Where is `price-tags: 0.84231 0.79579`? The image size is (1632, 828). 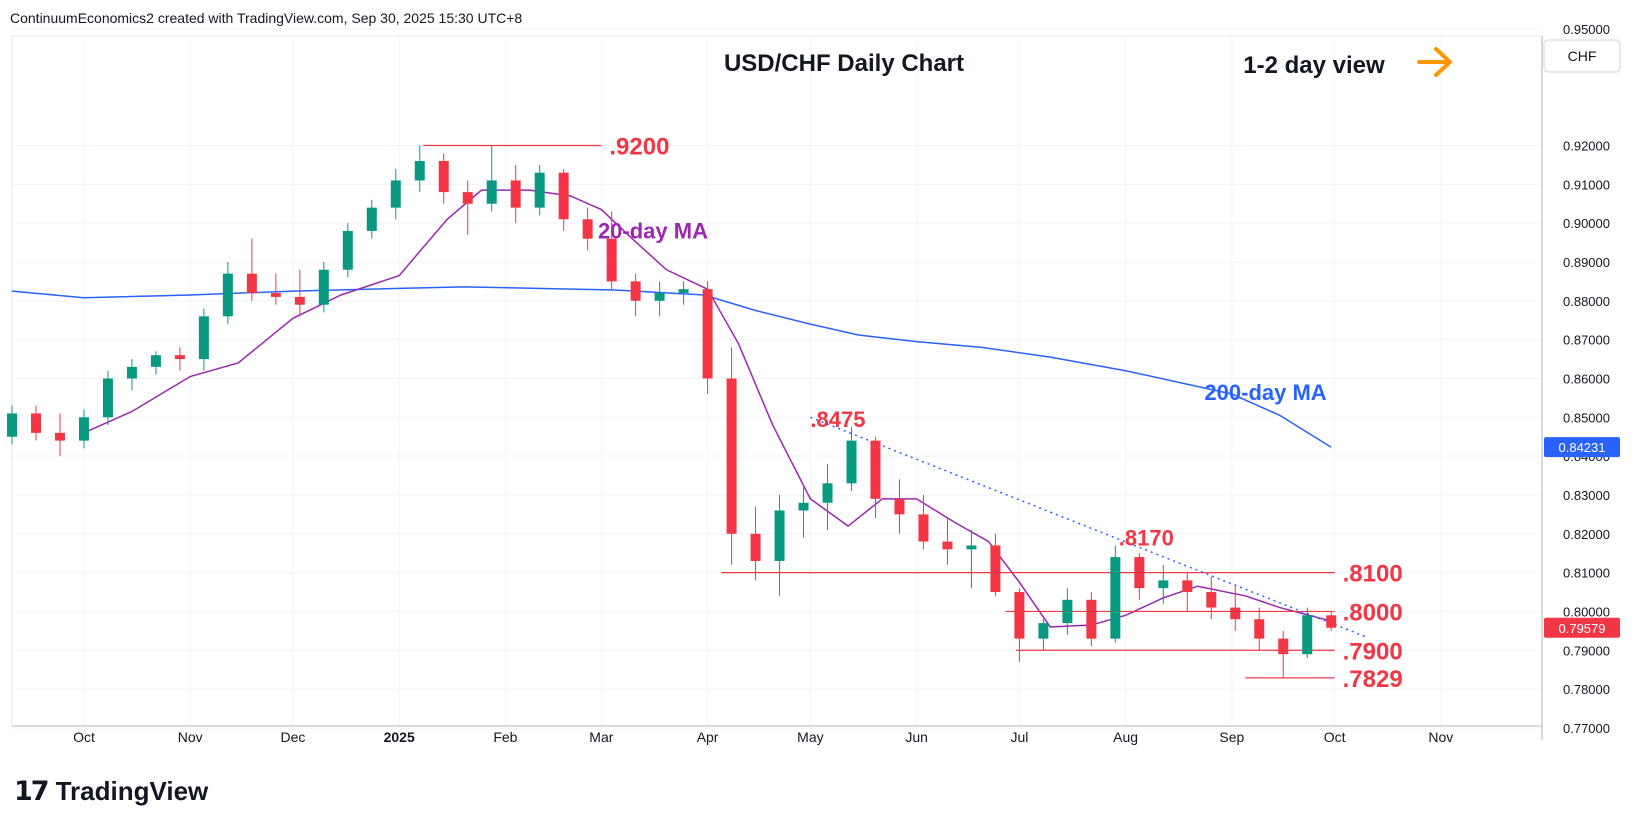 price-tags: 0.84231 0.79579 is located at coordinates (1582, 537).